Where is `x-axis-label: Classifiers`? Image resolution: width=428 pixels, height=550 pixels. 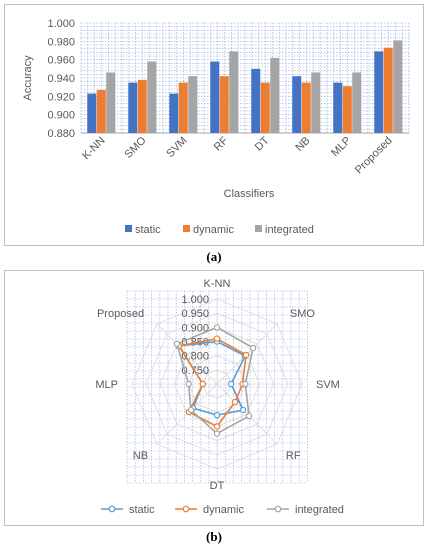
x-axis-label: Classifiers is located at coordinates (249, 194).